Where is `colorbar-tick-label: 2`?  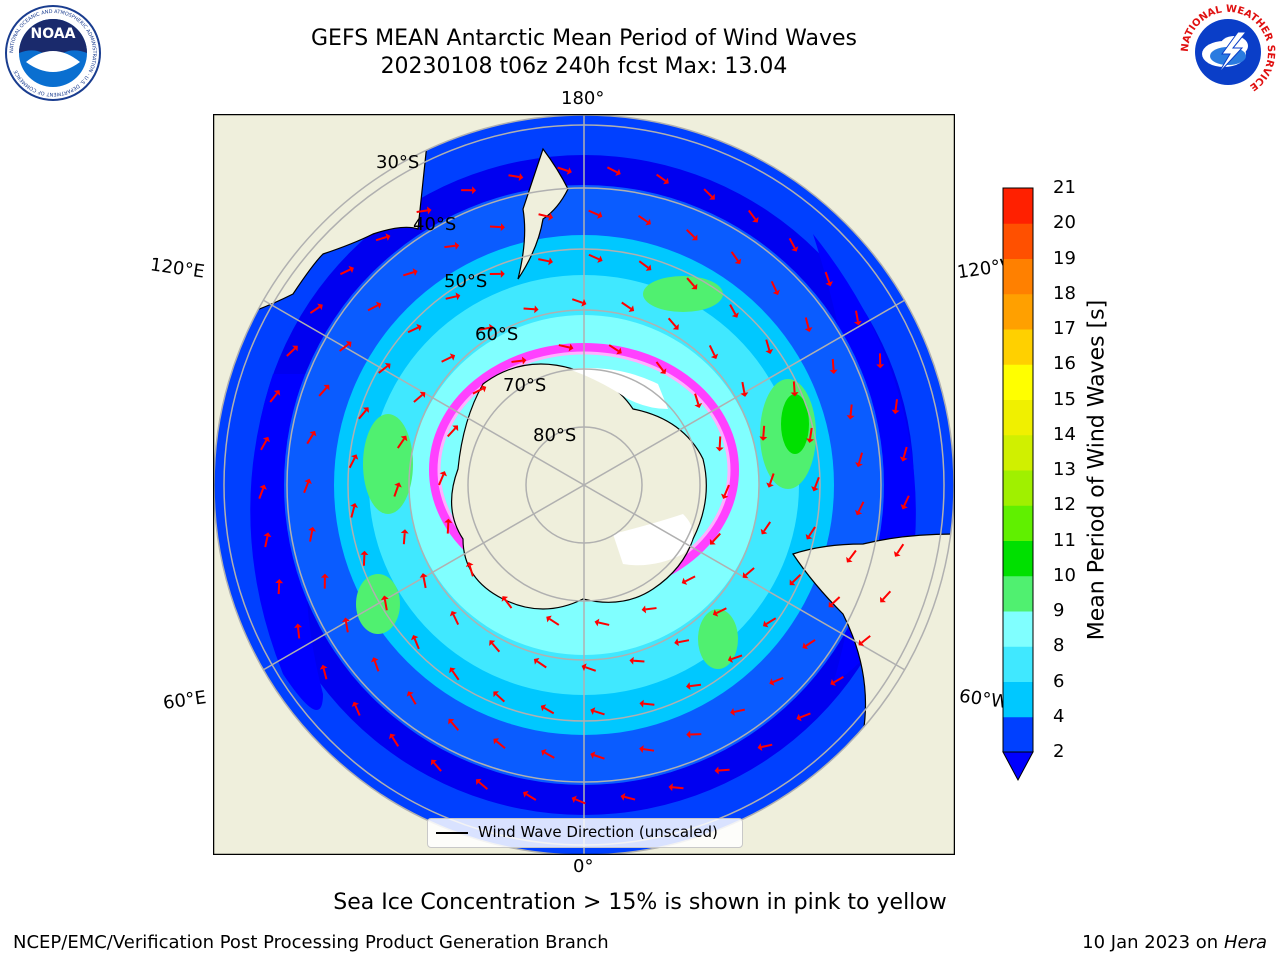
colorbar-tick-label: 2 is located at coordinates (1059, 751).